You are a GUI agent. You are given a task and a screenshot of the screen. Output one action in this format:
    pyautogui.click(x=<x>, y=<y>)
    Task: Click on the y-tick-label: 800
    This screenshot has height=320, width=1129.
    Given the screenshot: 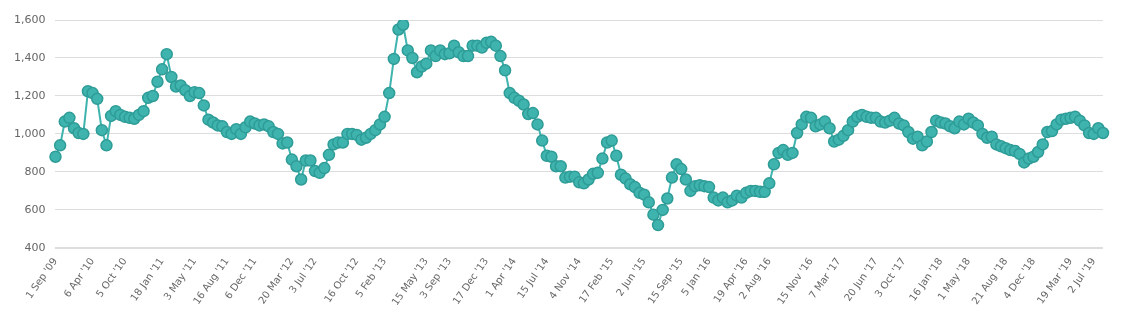 What is the action you would take?
    pyautogui.click(x=35, y=171)
    